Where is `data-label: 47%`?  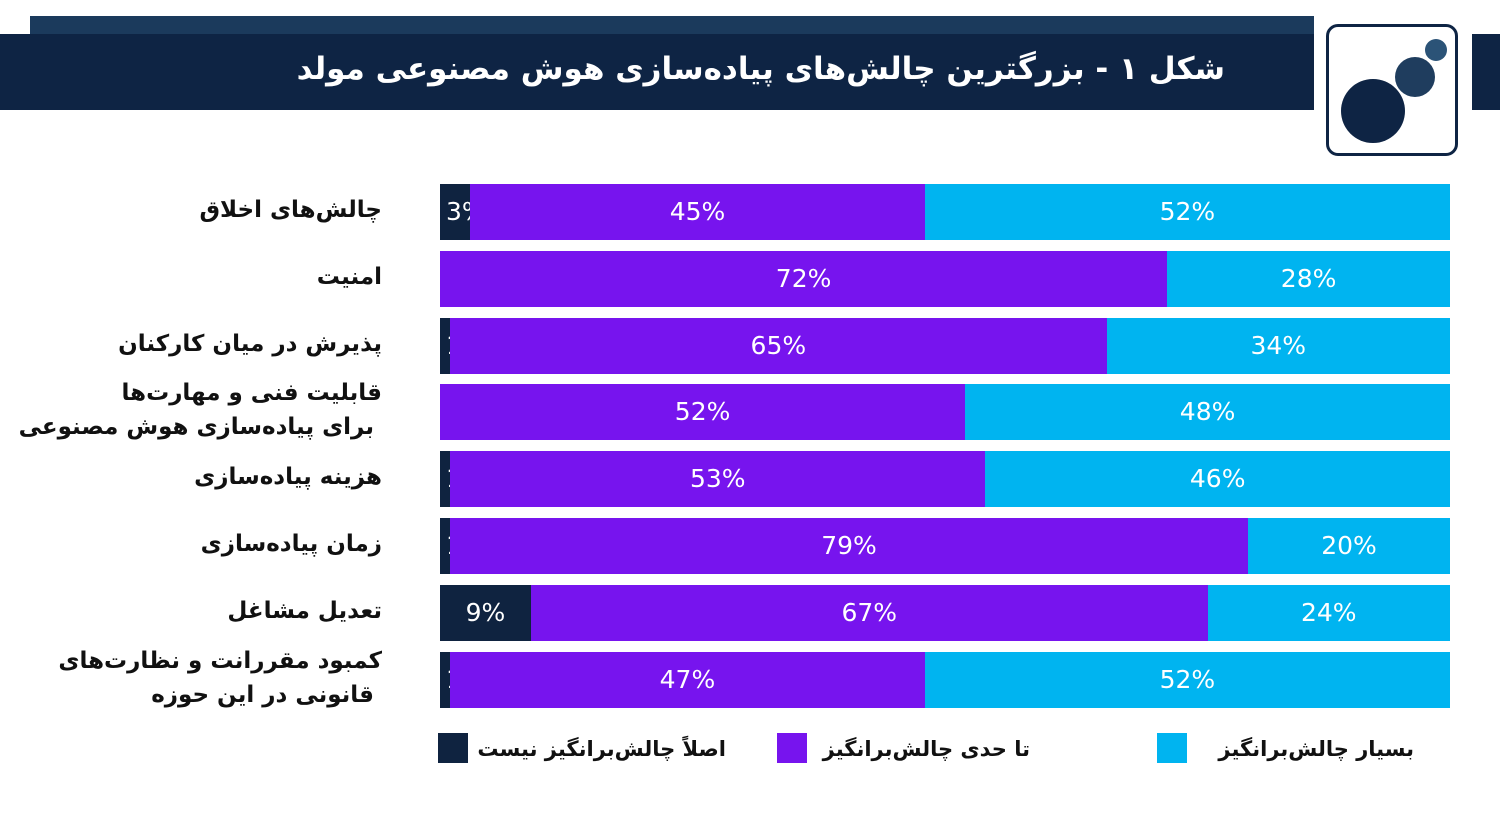
data-label: 47% is located at coordinates (687, 679).